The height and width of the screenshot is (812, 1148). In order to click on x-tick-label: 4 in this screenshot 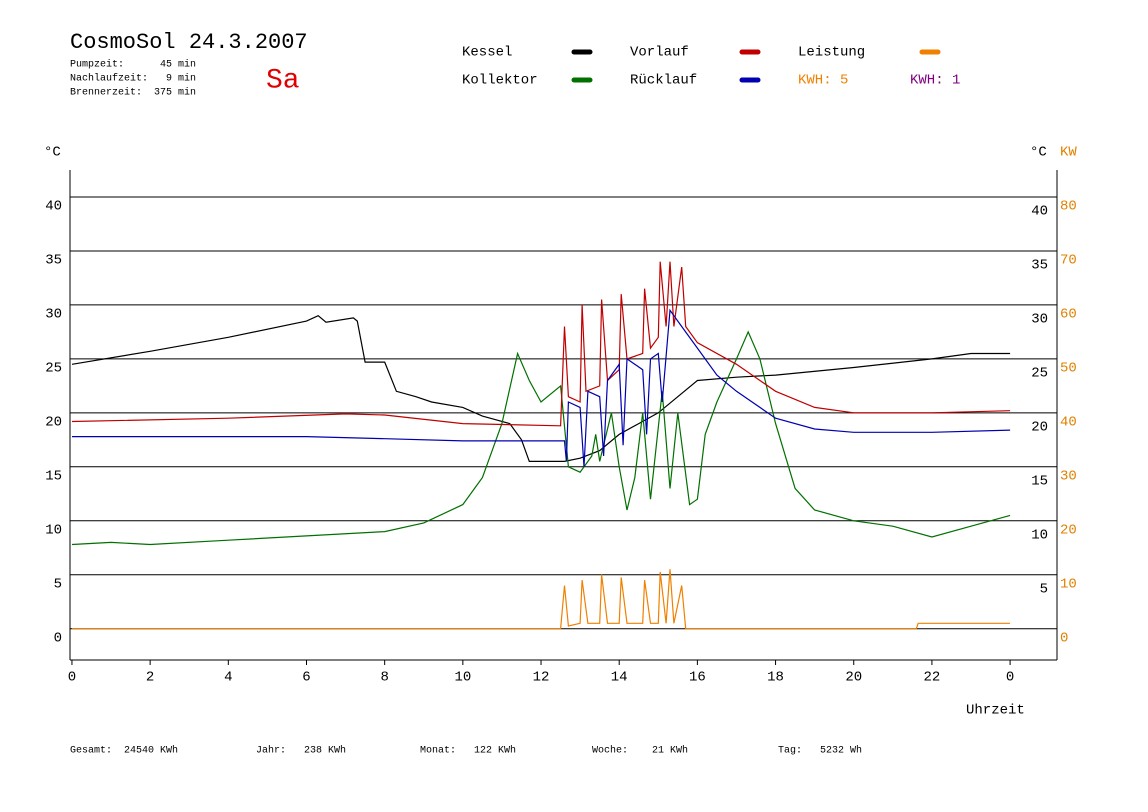, I will do `click(228, 678)`.